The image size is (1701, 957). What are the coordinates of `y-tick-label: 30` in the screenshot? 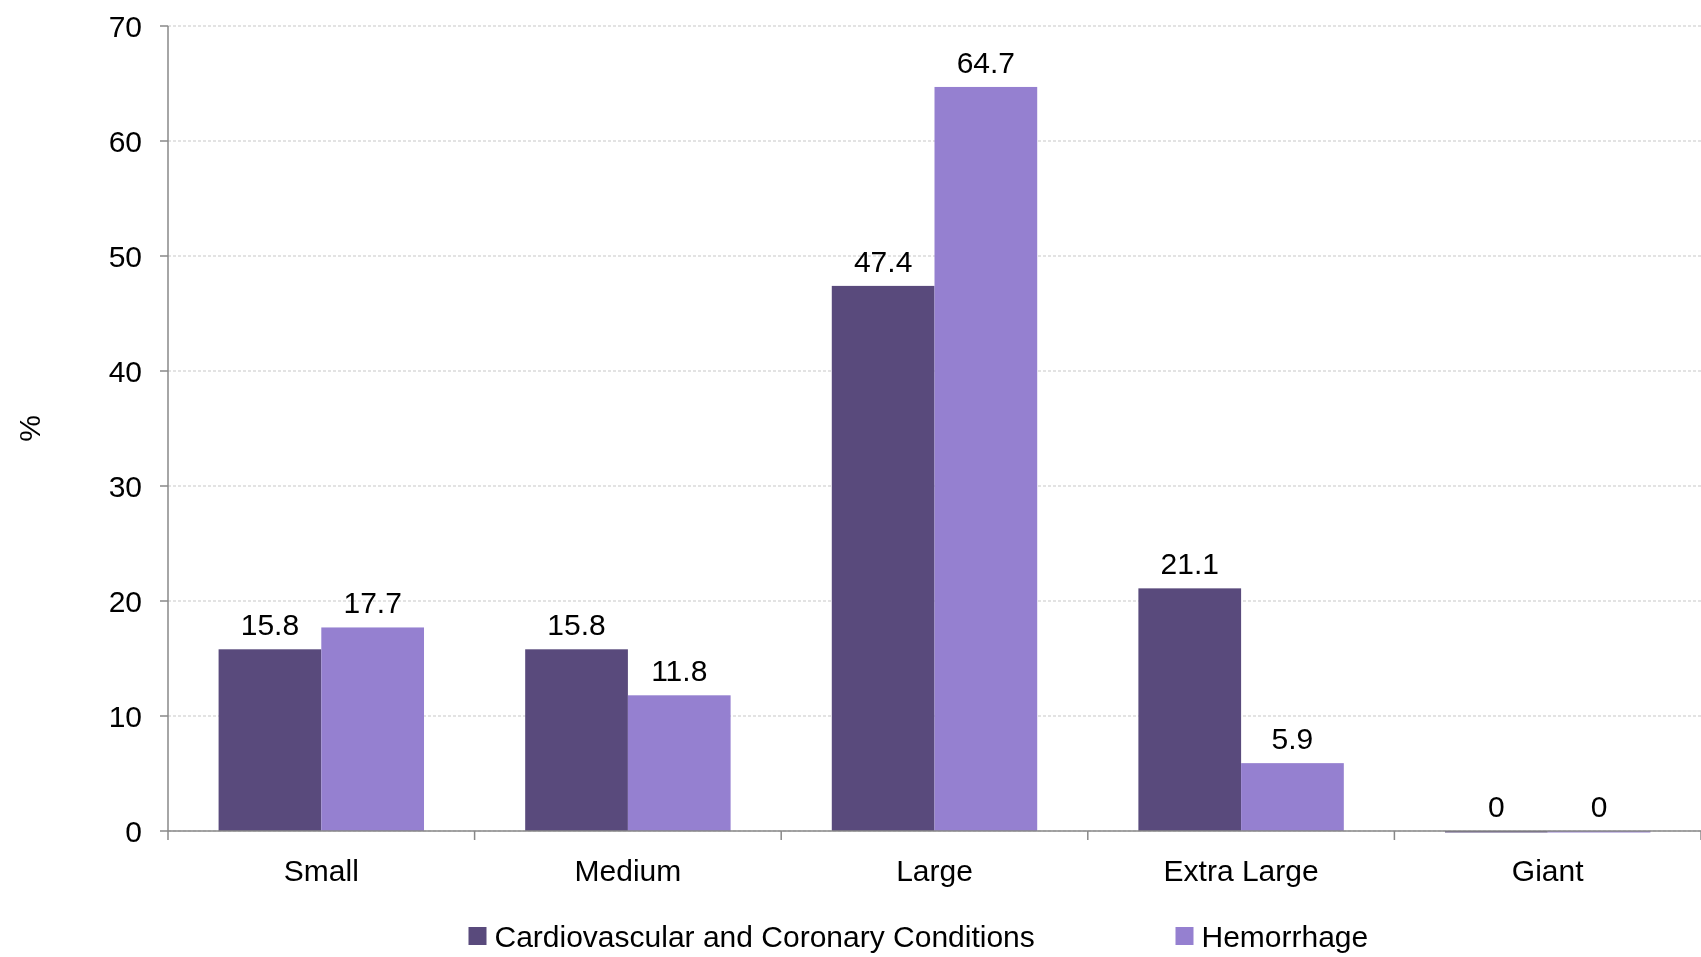 It's located at (125, 486).